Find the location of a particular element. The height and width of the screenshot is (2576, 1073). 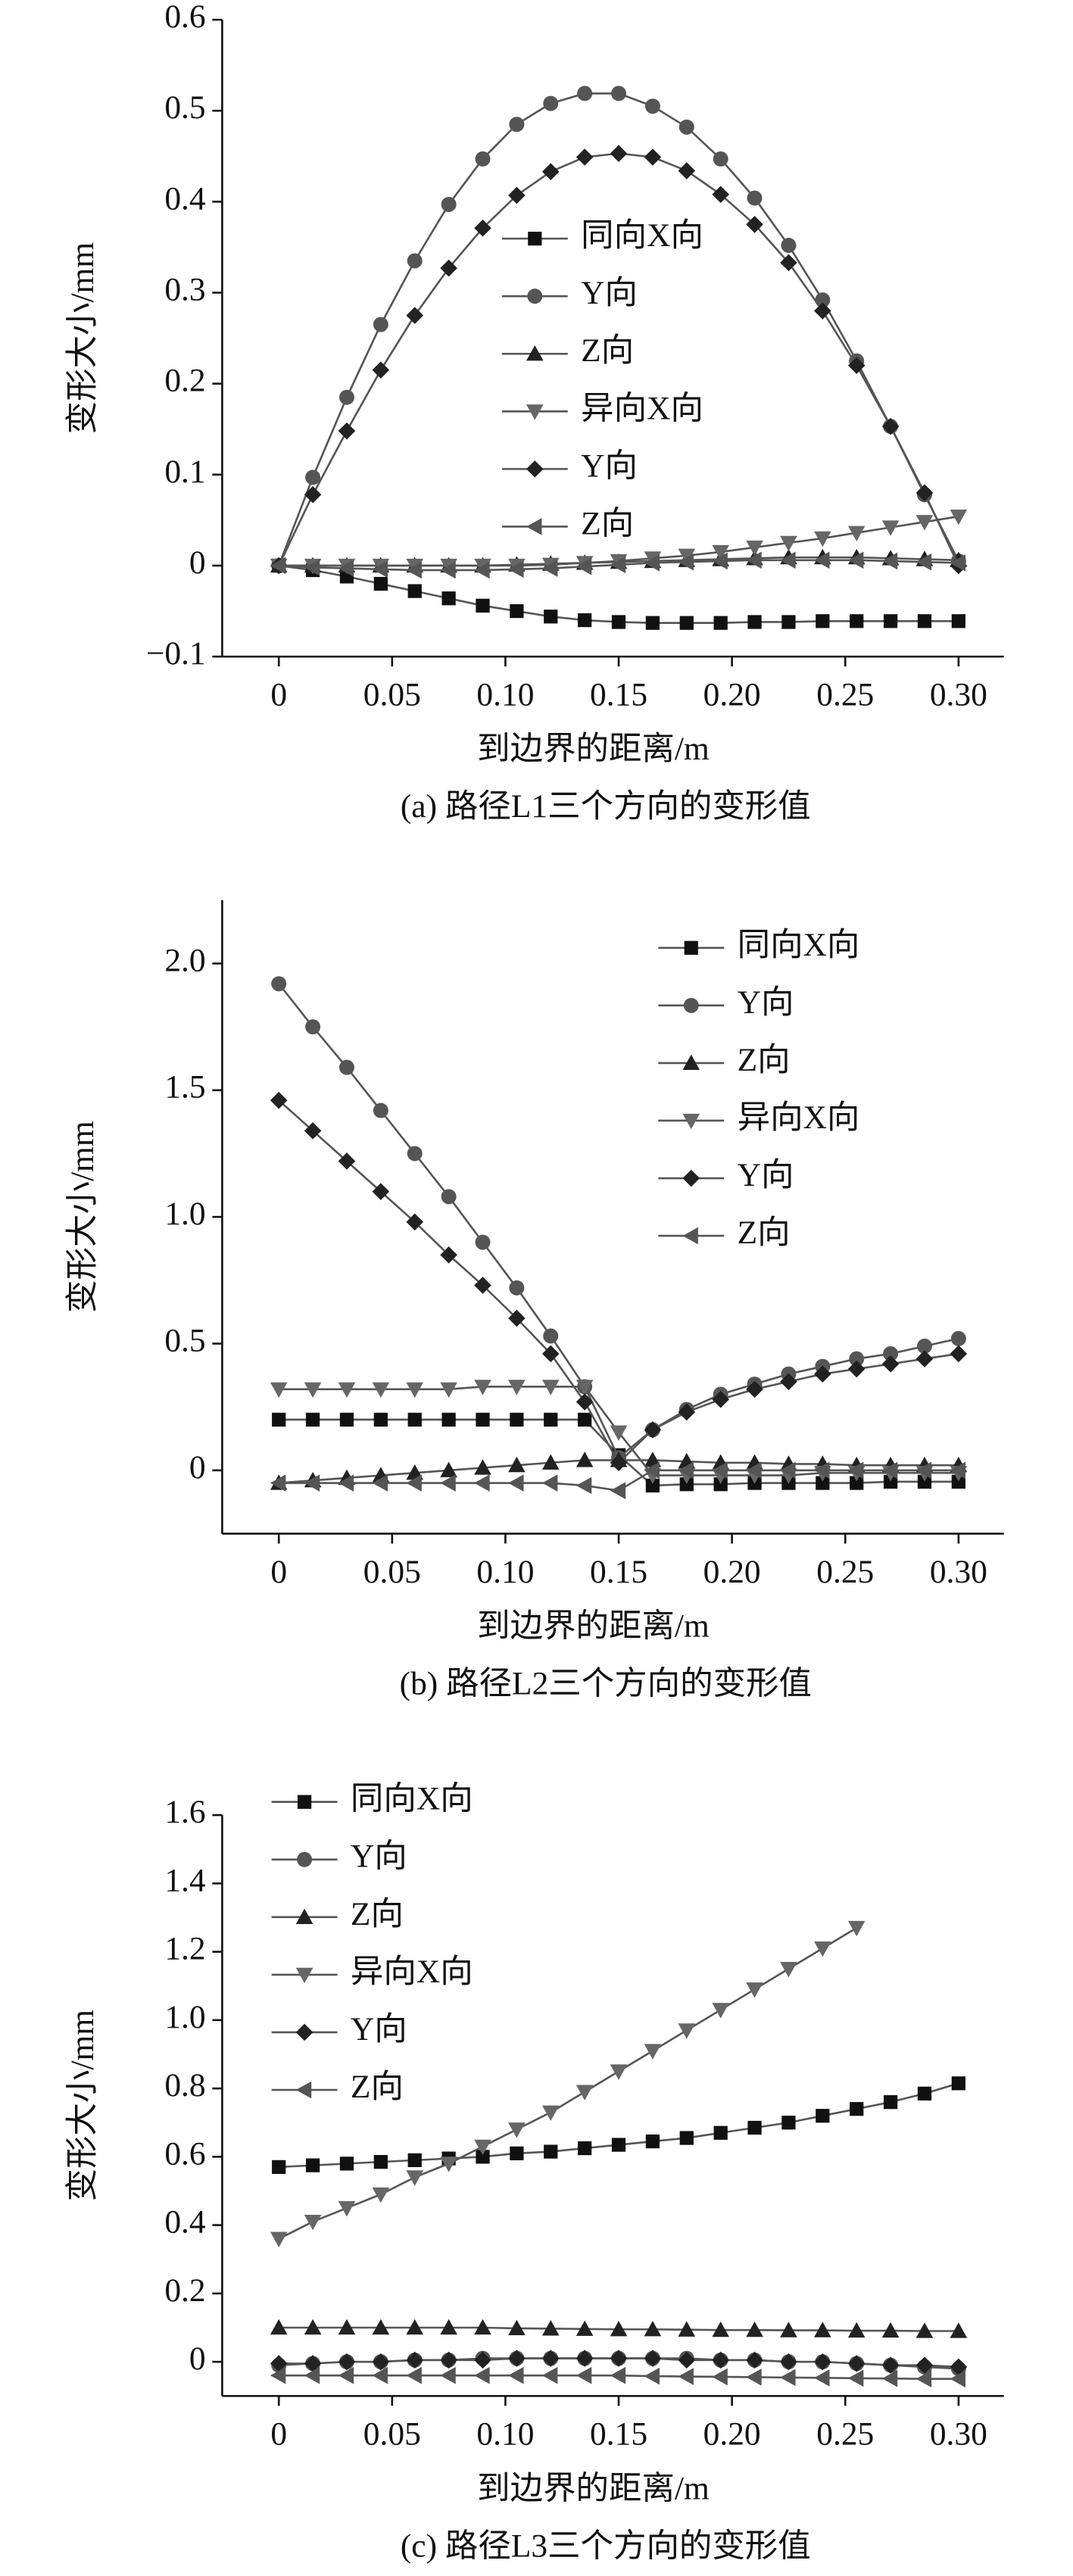

y-tick-label: 0.5 is located at coordinates (184, 1340).